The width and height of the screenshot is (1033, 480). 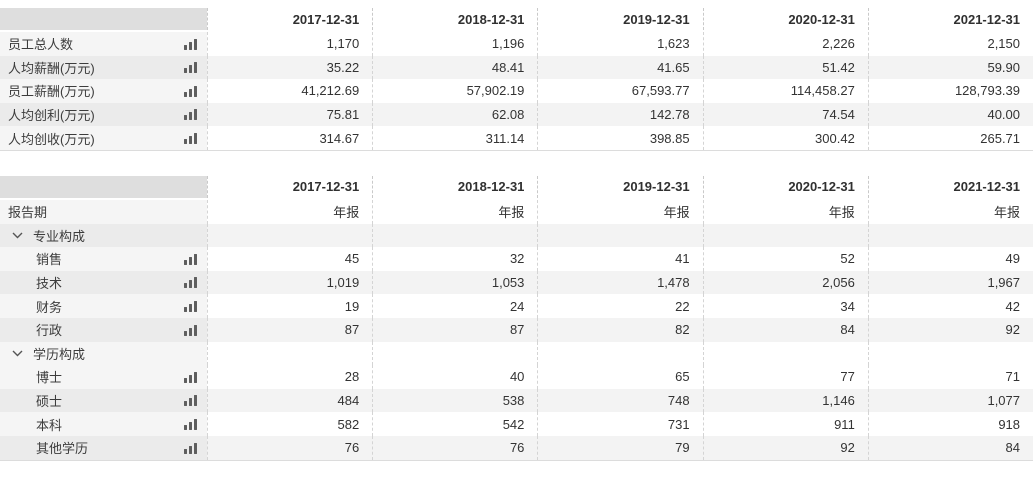 What do you see at coordinates (103, 424) in the screenshot?
I see `row-label-cell: 本科` at bounding box center [103, 424].